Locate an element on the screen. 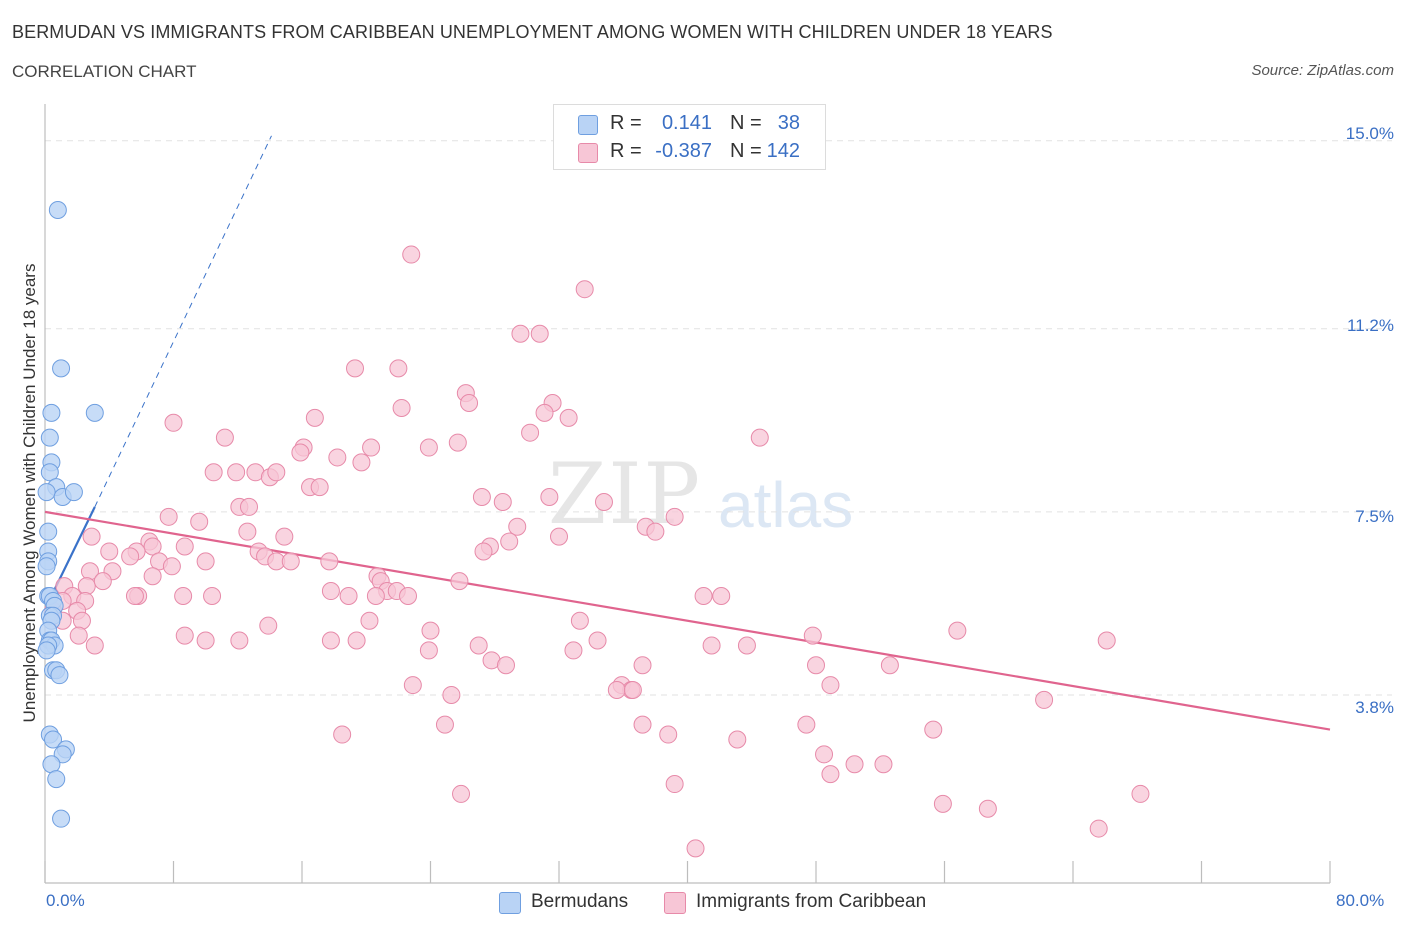 The width and height of the screenshot is (1406, 930). correlation-legend: R = 0.141 N = 38 R = -0.387 N = 142 is located at coordinates (689, 137).